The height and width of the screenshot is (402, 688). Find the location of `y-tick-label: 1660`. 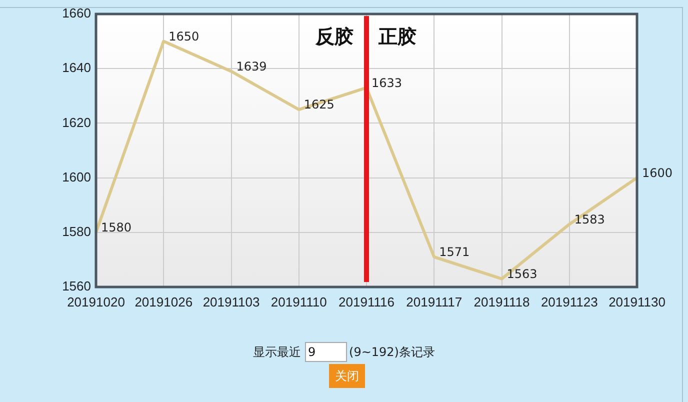

y-tick-label: 1660 is located at coordinates (76, 13).